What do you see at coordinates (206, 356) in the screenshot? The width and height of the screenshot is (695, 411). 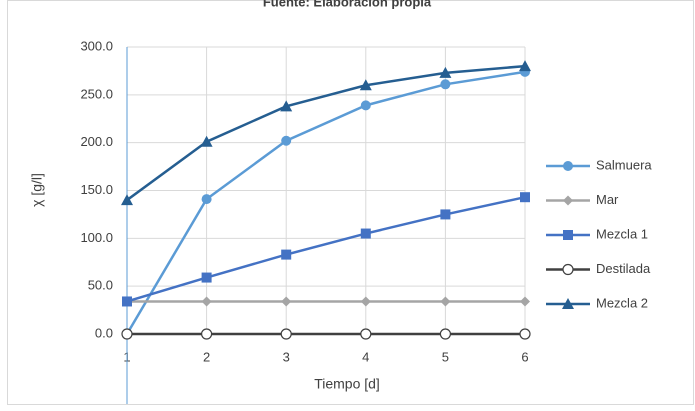 I see `x-tick-label: 2` at bounding box center [206, 356].